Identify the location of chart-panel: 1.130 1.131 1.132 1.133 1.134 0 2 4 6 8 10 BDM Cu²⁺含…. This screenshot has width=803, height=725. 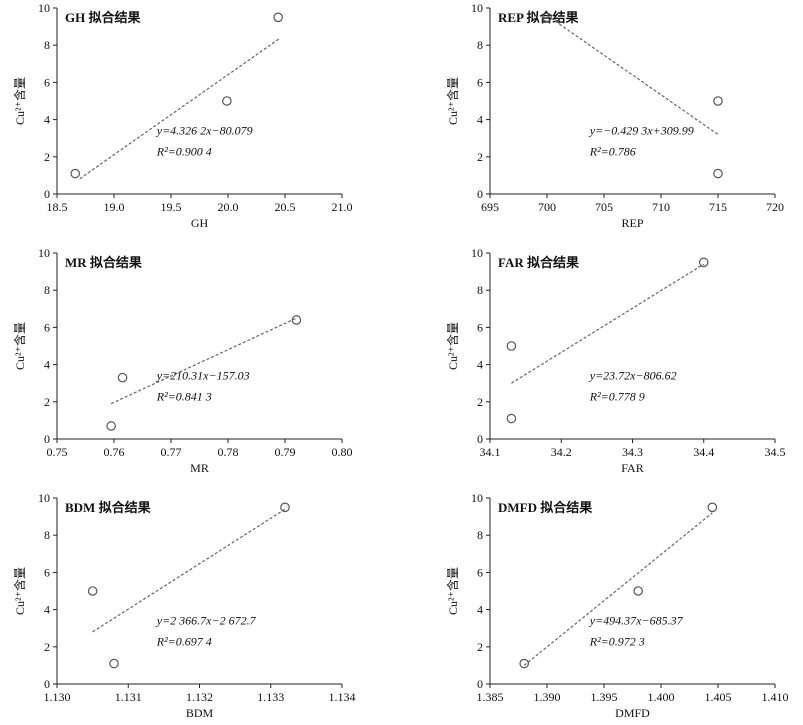
(184, 605).